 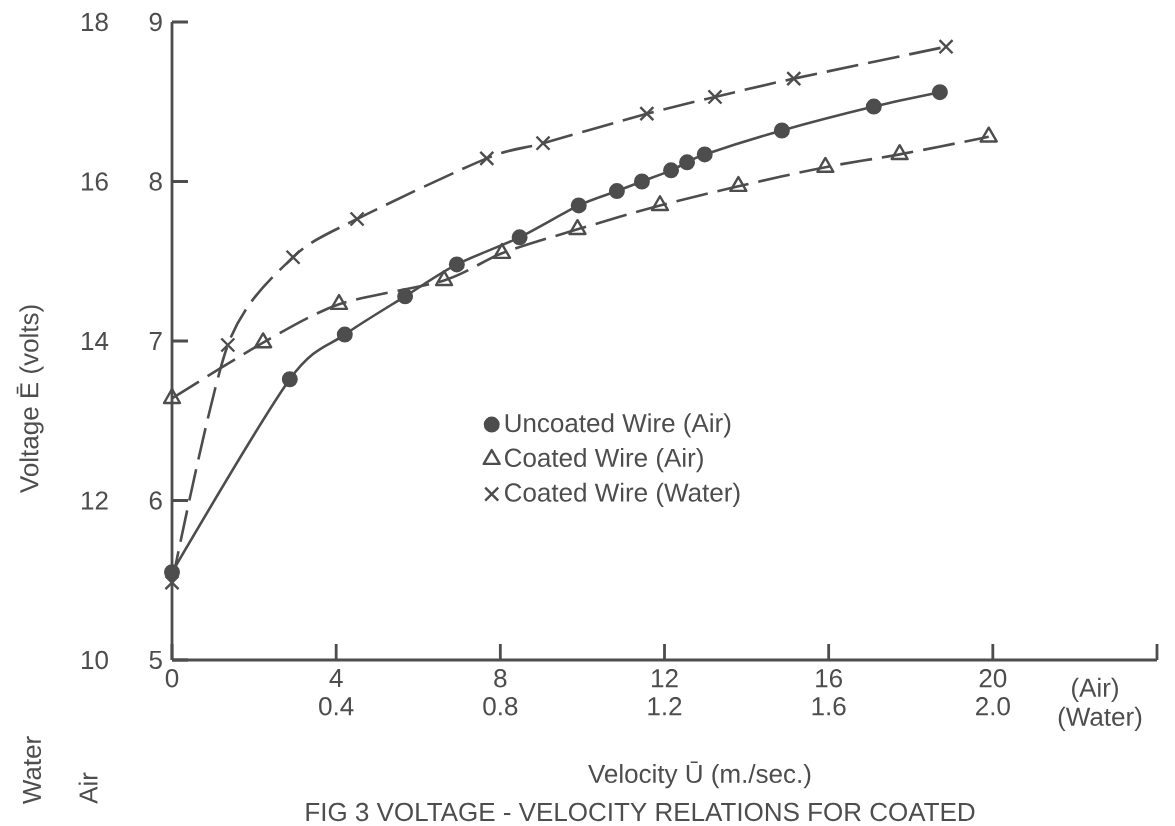 What do you see at coordinates (155, 22) in the screenshot?
I see `y2-tick-label: 9` at bounding box center [155, 22].